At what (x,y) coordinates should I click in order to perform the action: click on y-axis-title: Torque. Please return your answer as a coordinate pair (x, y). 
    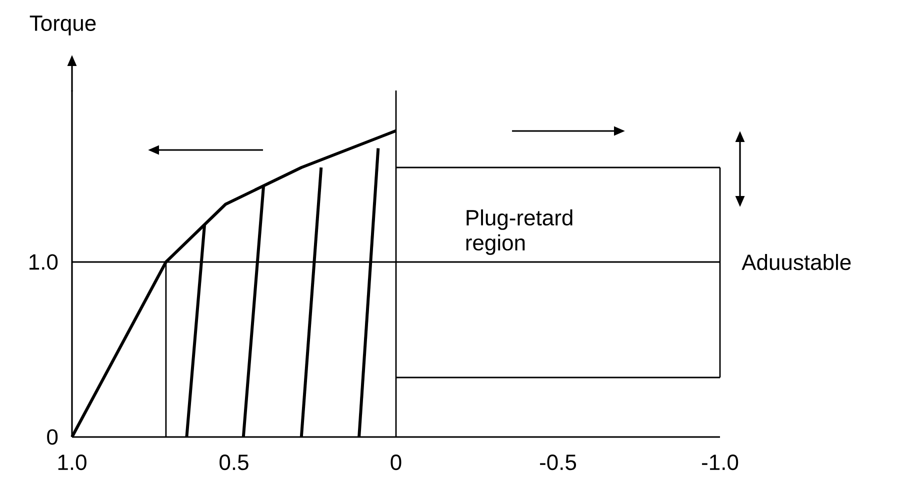
    Looking at the image, I should click on (63, 26).